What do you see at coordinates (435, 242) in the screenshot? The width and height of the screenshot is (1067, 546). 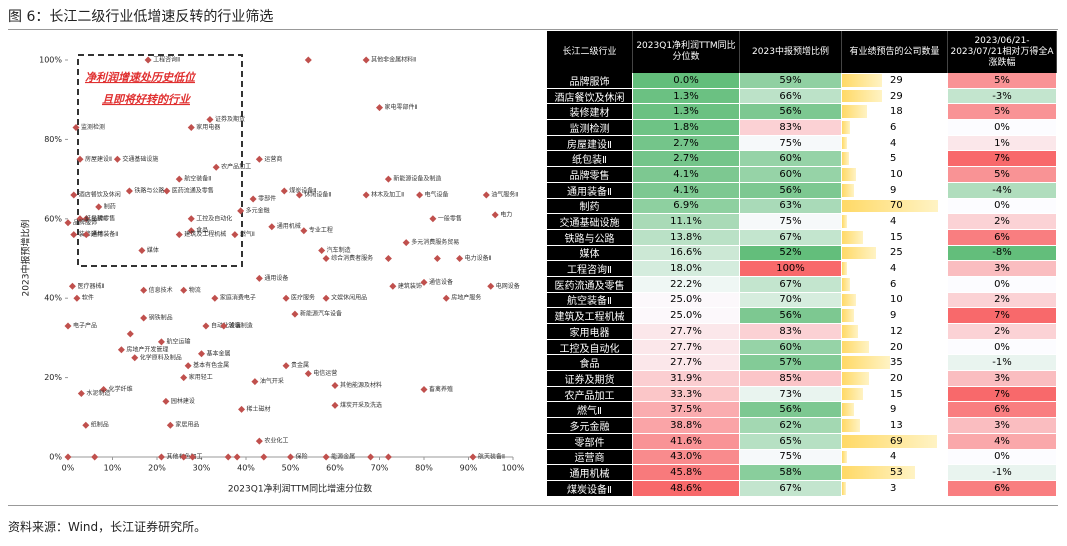 I see `point-label: 多元消费服务贸易` at bounding box center [435, 242].